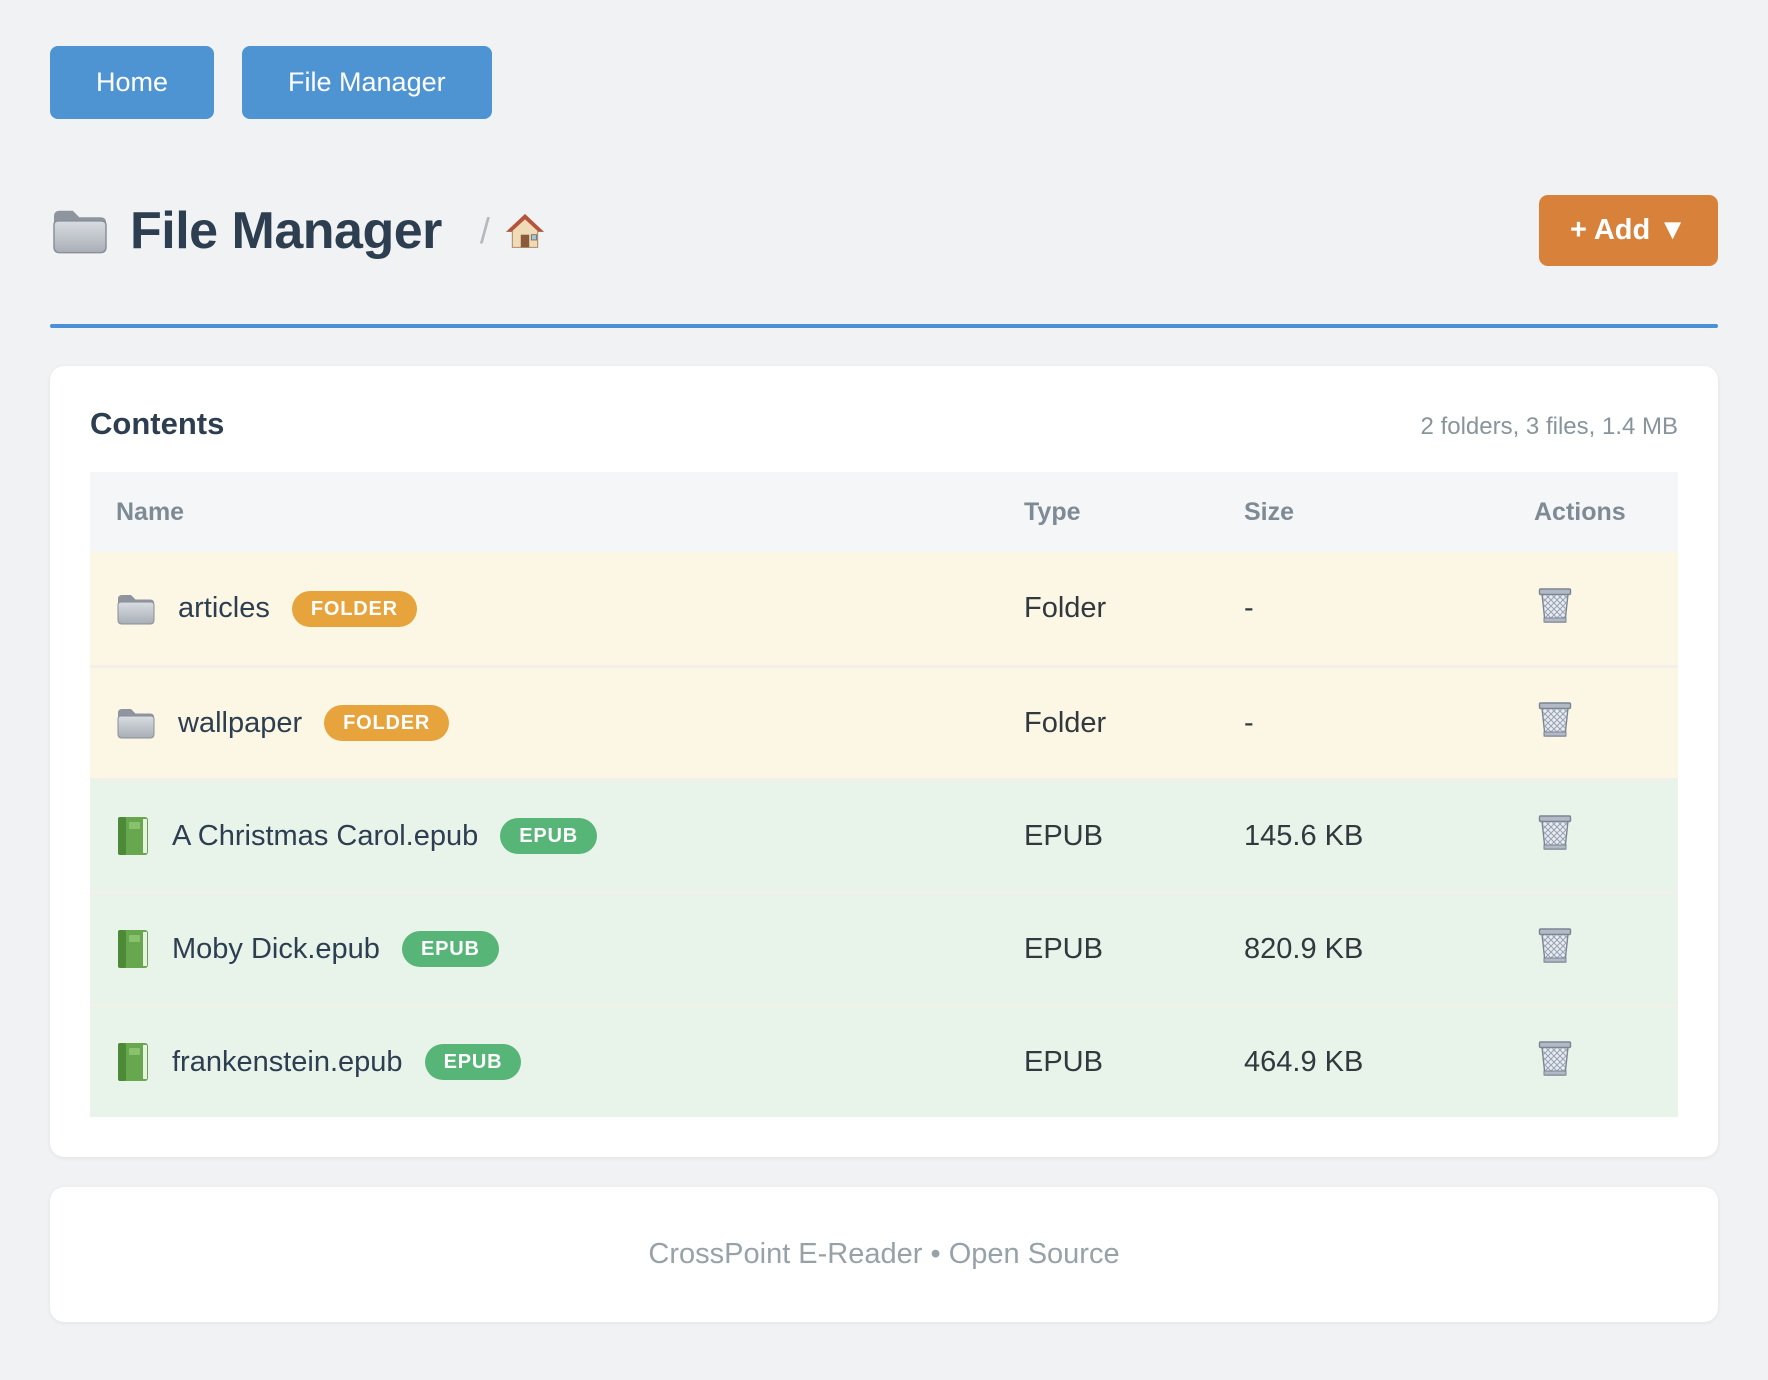 Image resolution: width=1768 pixels, height=1380 pixels. What do you see at coordinates (276, 948) in the screenshot?
I see `file-name: Moby Dick.epub` at bounding box center [276, 948].